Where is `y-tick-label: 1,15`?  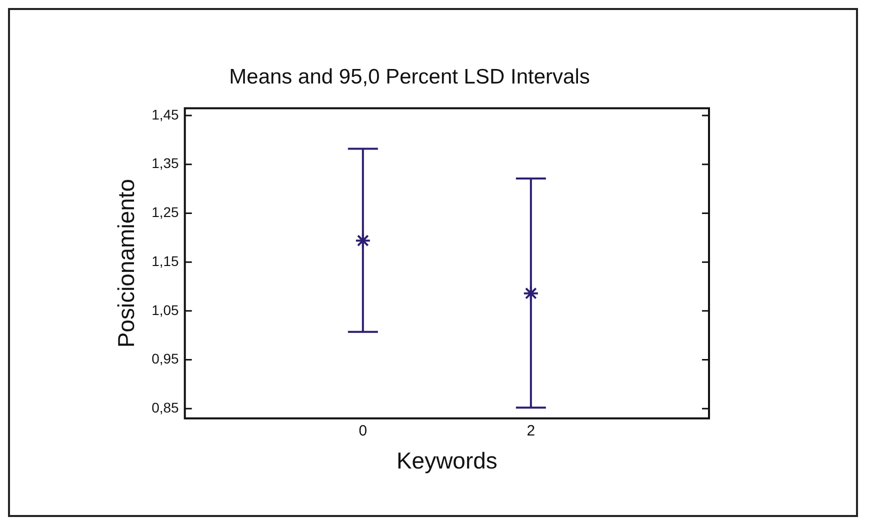 y-tick-label: 1,15 is located at coordinates (166, 260).